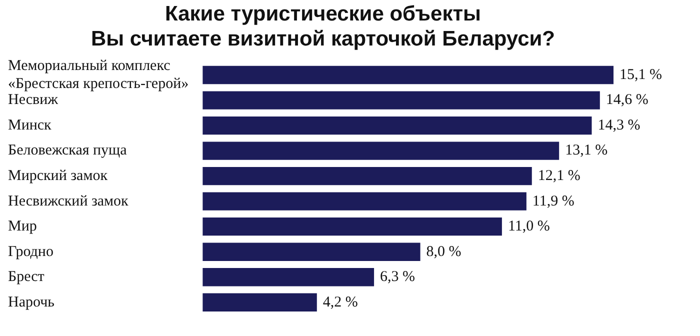  What do you see at coordinates (529, 226) in the screenshot?
I see `data-label: 11,0 %` at bounding box center [529, 226].